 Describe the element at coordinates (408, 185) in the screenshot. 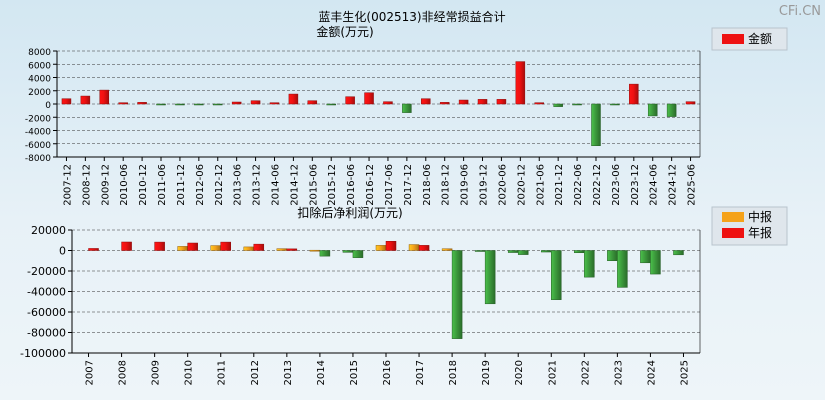

I see `x-tick-label: 2017-12` at that location.